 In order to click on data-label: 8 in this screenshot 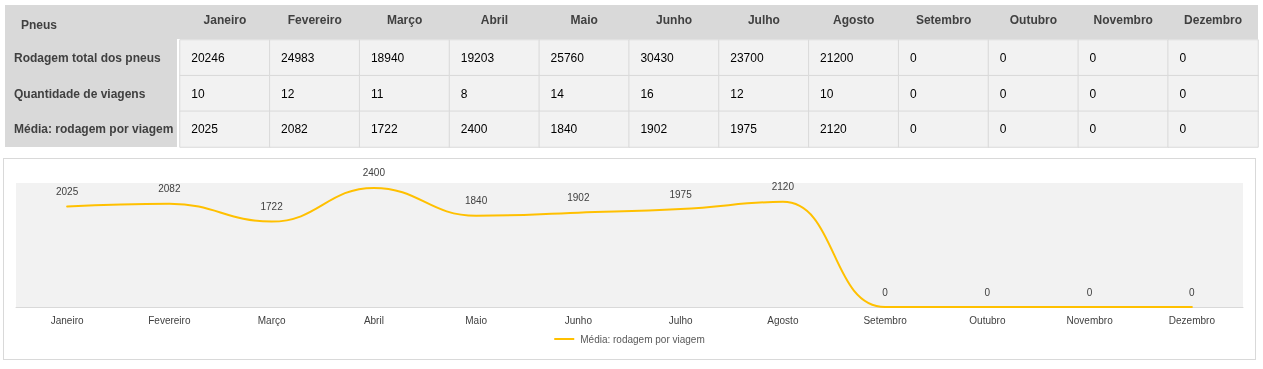, I will do `click(464, 93)`.